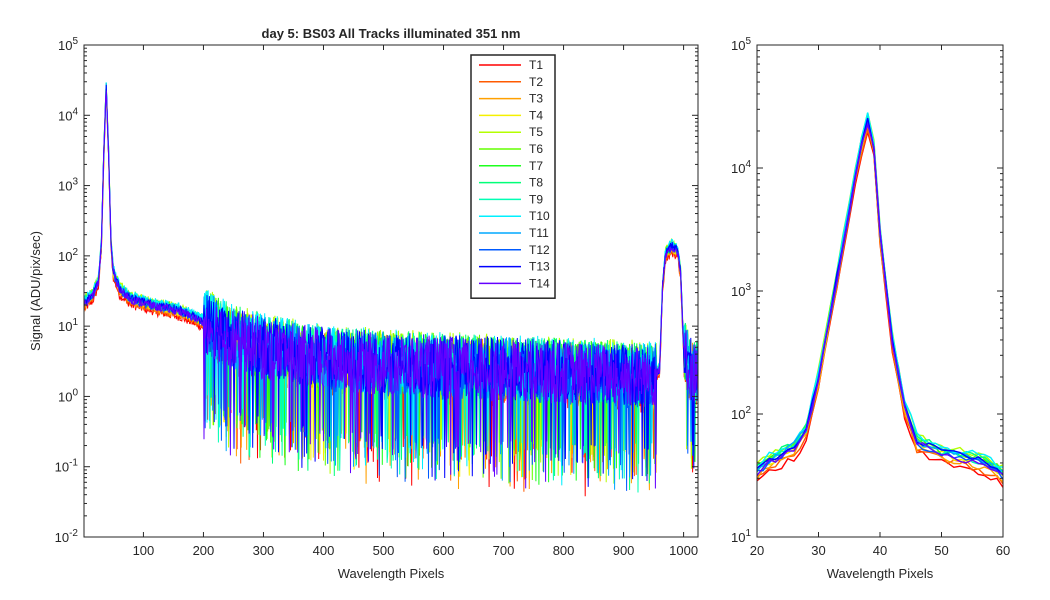 This screenshot has height=600, width=1050. What do you see at coordinates (68, 395) in the screenshot?
I see `main-y-tick-label: 10⁰` at bounding box center [68, 395].